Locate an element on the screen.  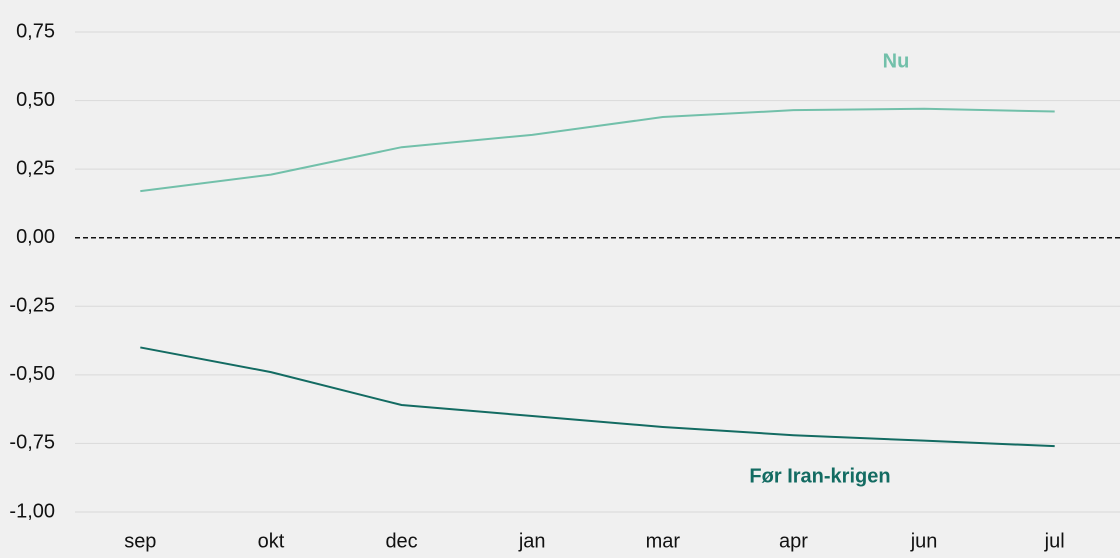
x-tick-label: jul is located at coordinates (1054, 541).